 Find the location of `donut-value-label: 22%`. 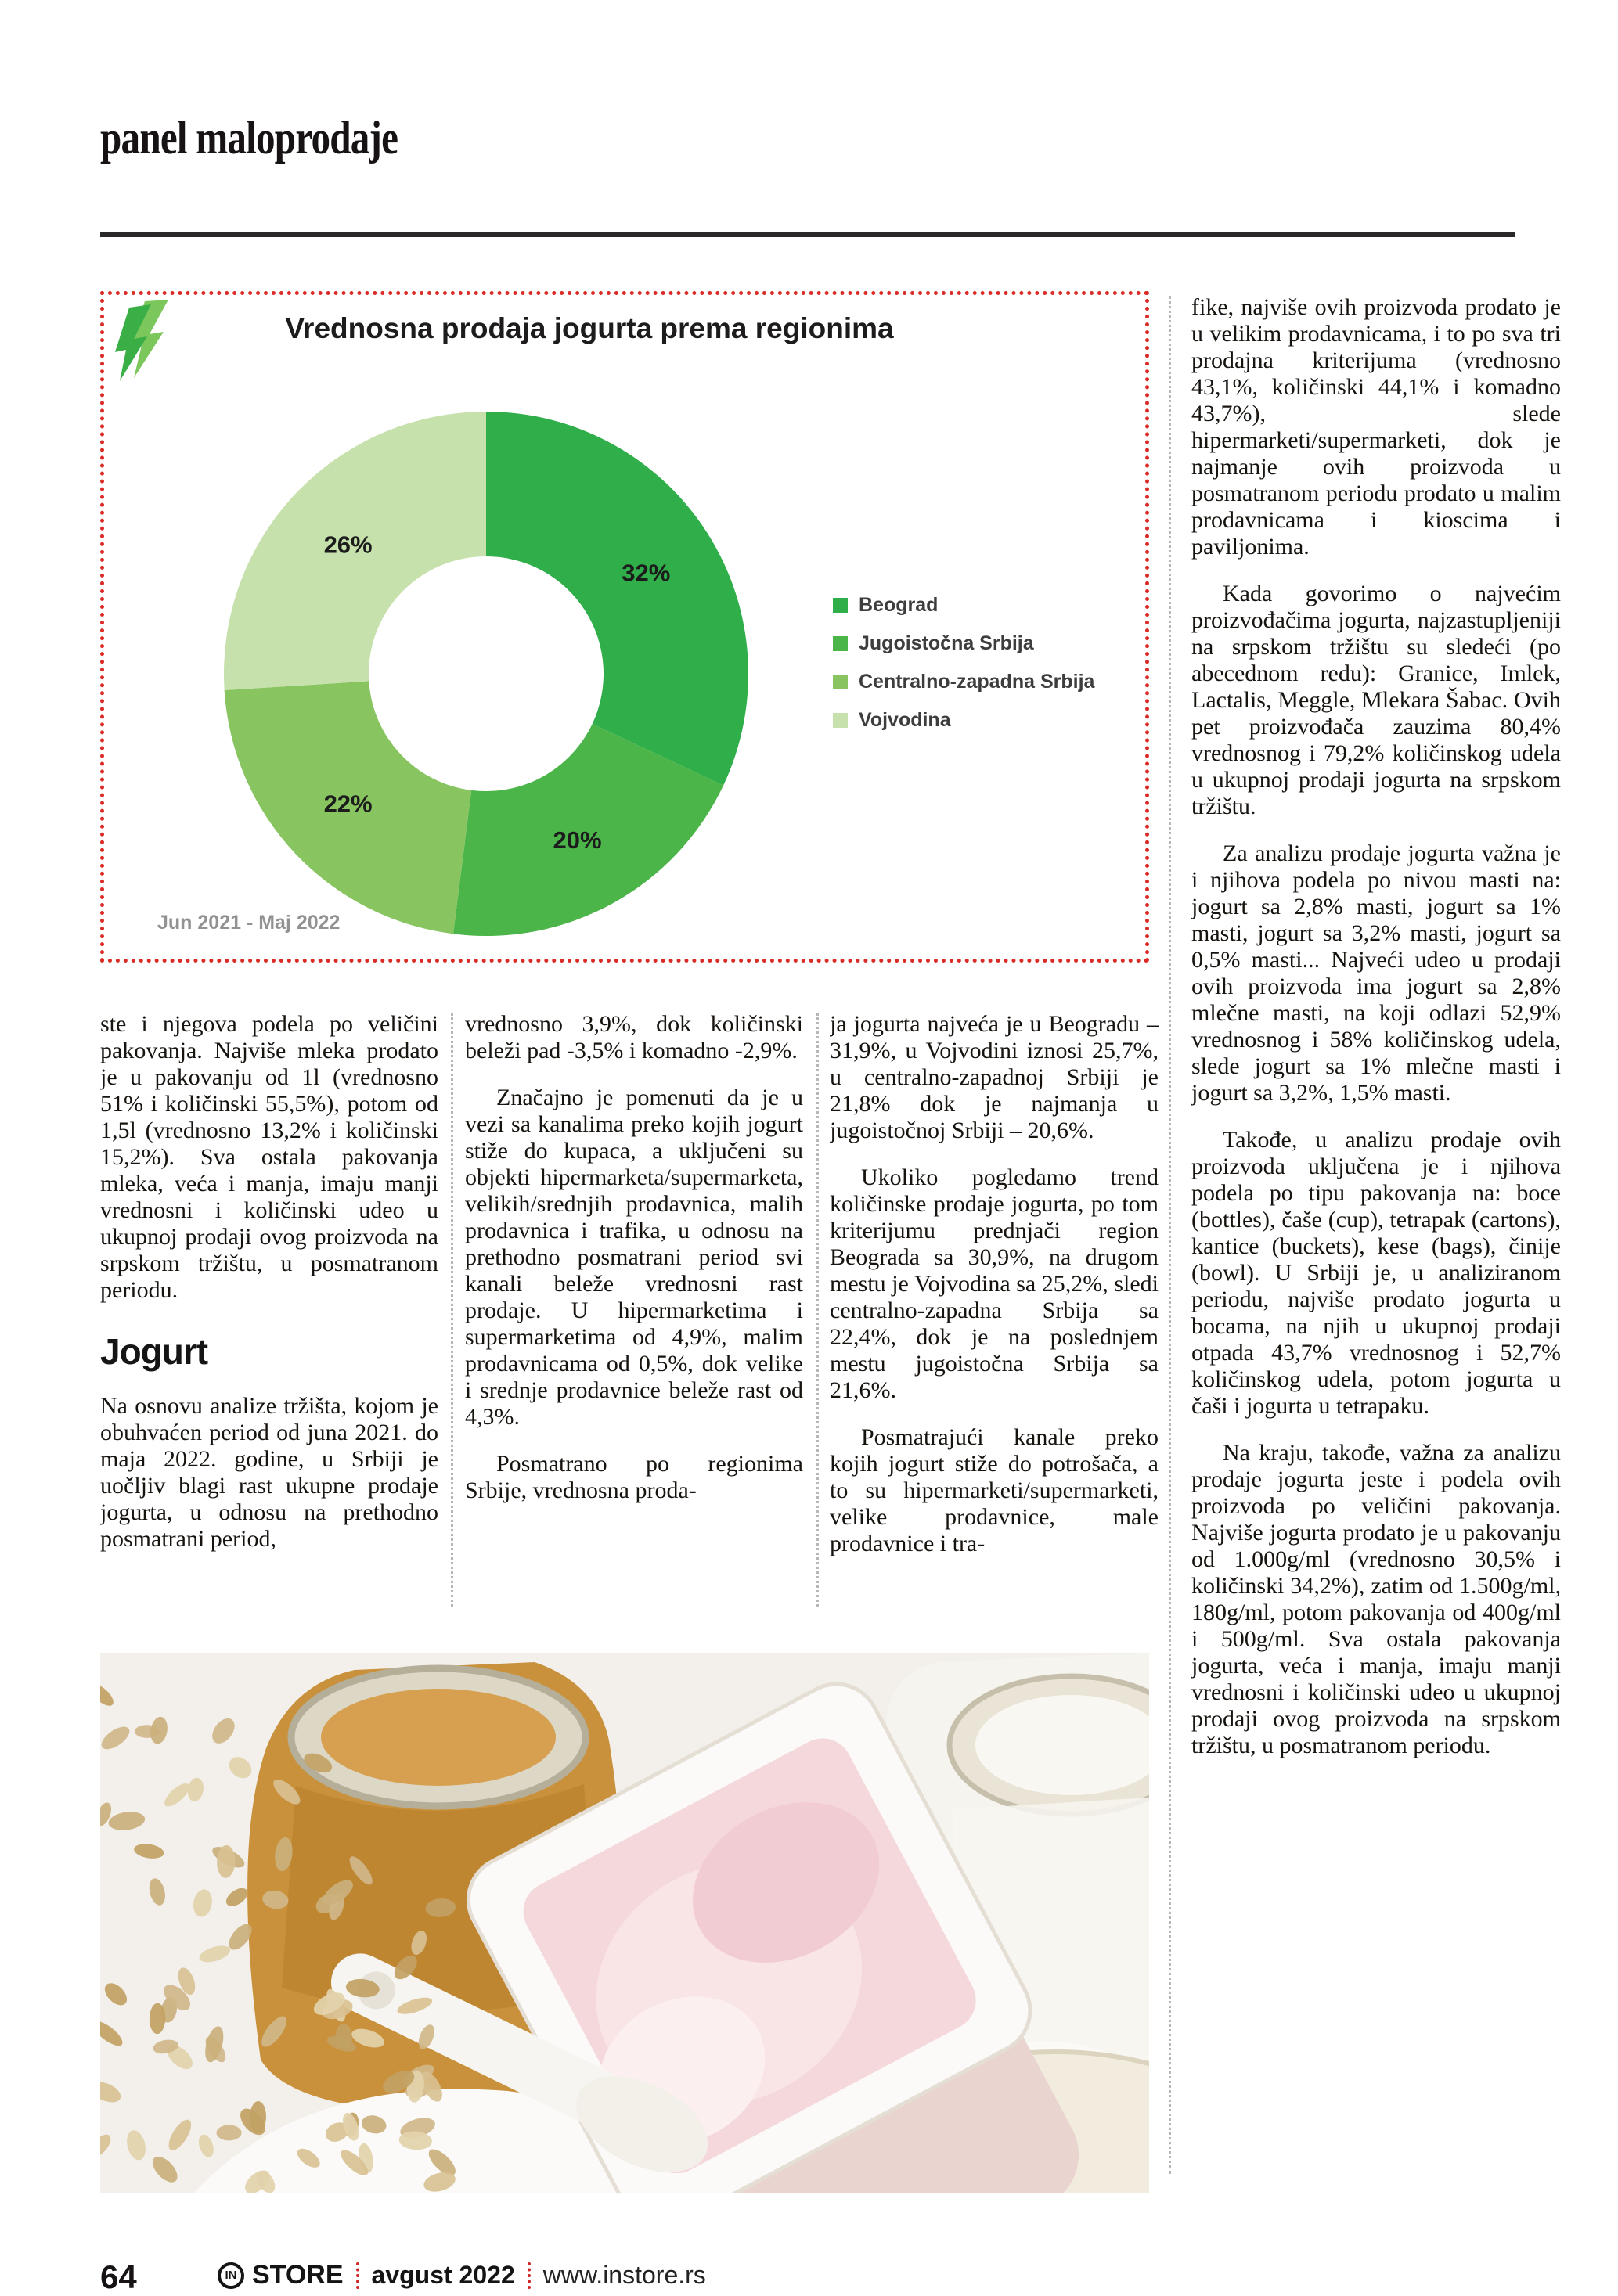

donut-value-label: 22% is located at coordinates (348, 804).